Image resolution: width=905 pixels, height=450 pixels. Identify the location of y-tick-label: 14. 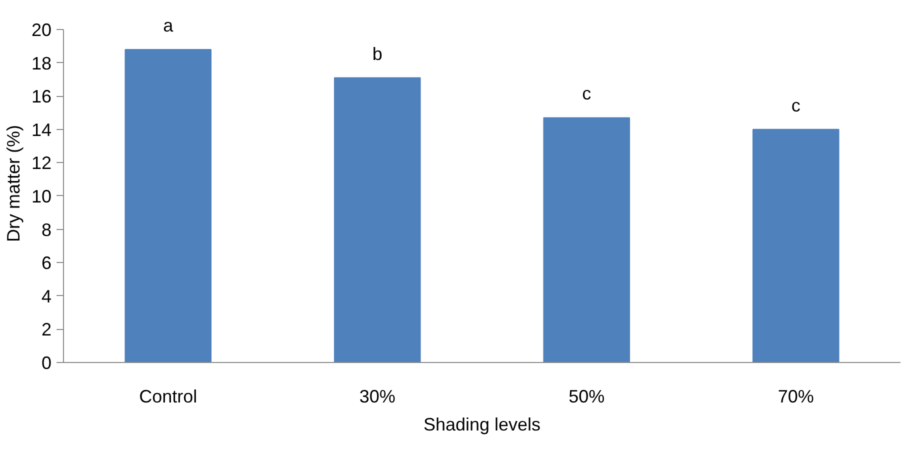
(41, 130).